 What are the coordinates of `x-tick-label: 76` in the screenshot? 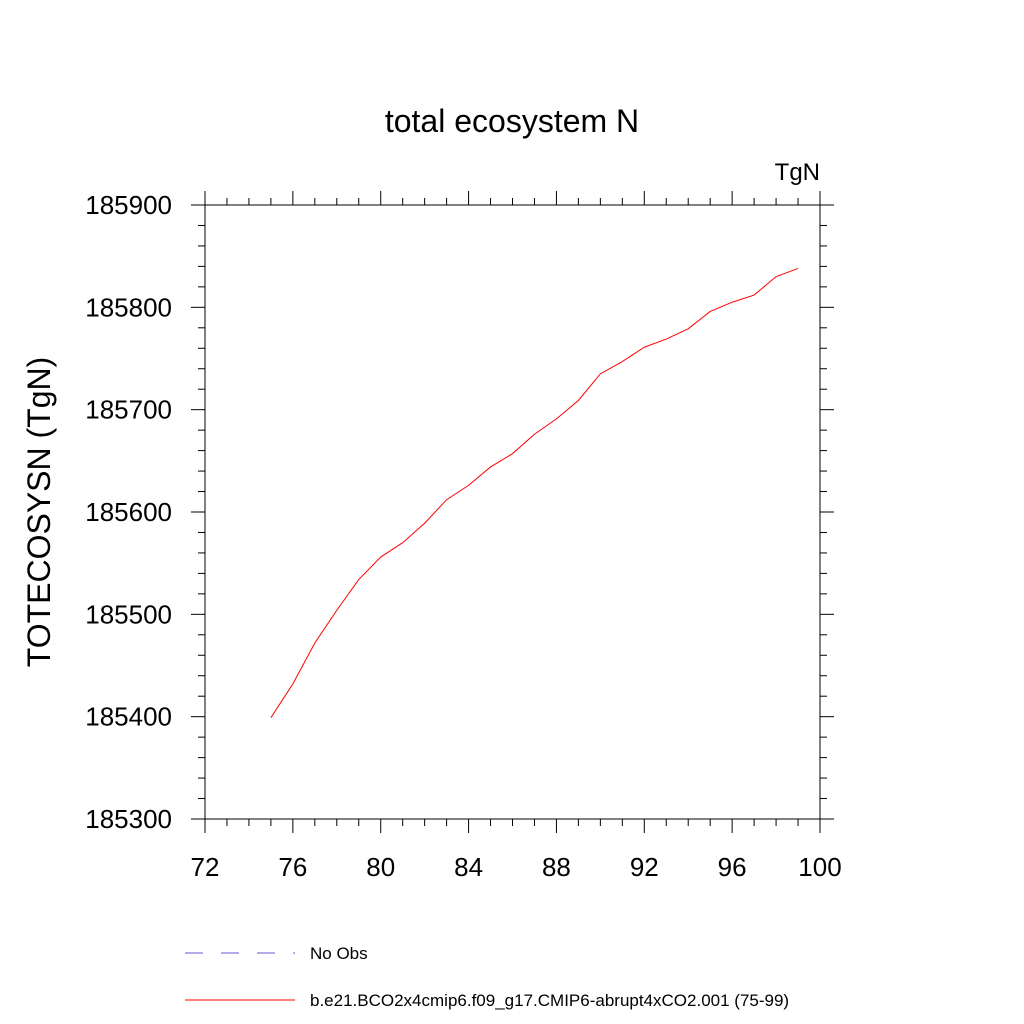 It's located at (292, 867).